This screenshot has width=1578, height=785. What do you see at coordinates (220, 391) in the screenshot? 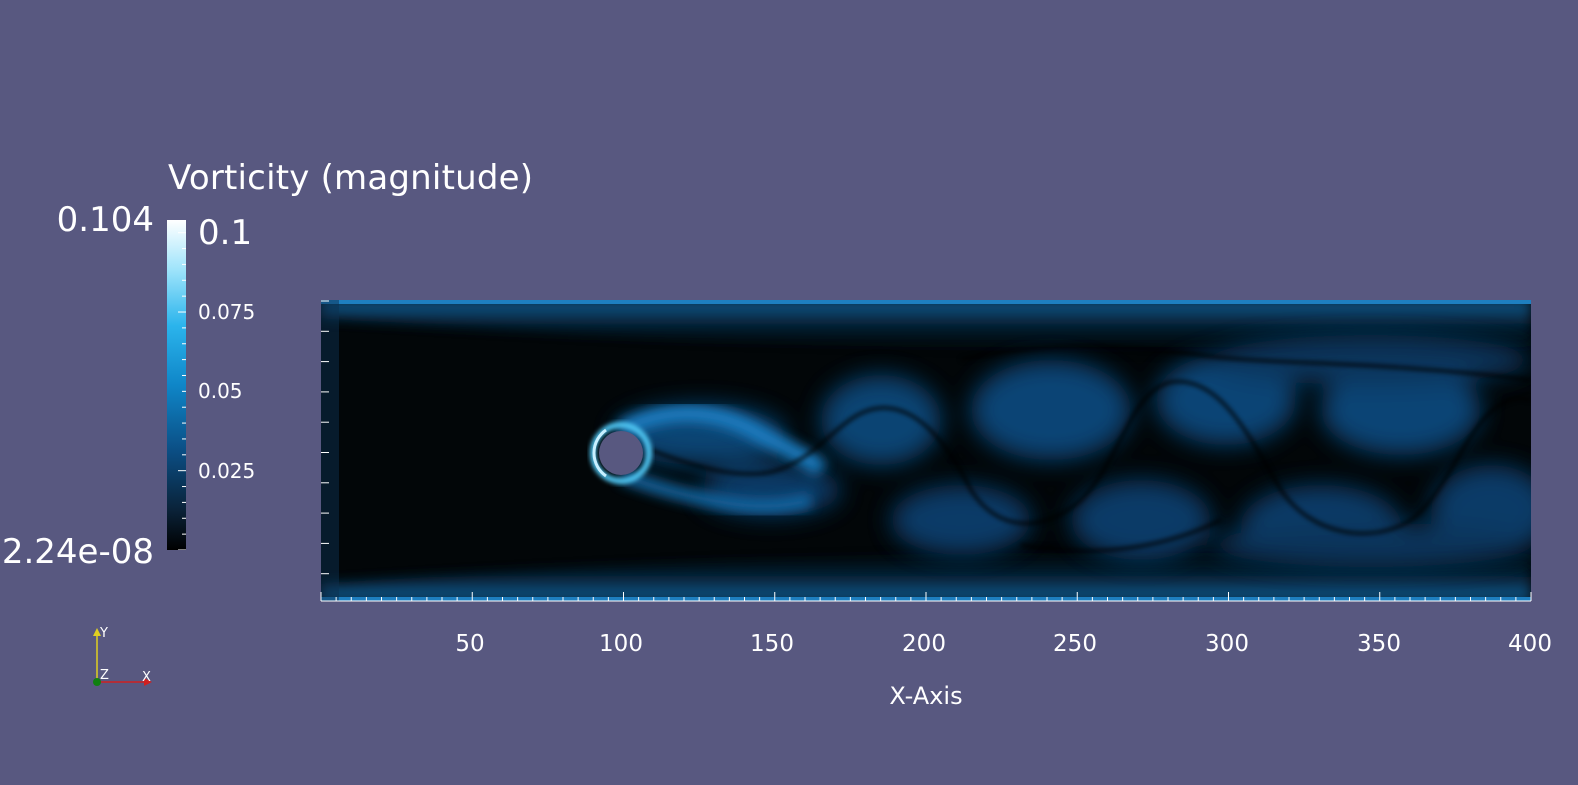
I see `colorbar-tick-label: 0.05` at bounding box center [220, 391].